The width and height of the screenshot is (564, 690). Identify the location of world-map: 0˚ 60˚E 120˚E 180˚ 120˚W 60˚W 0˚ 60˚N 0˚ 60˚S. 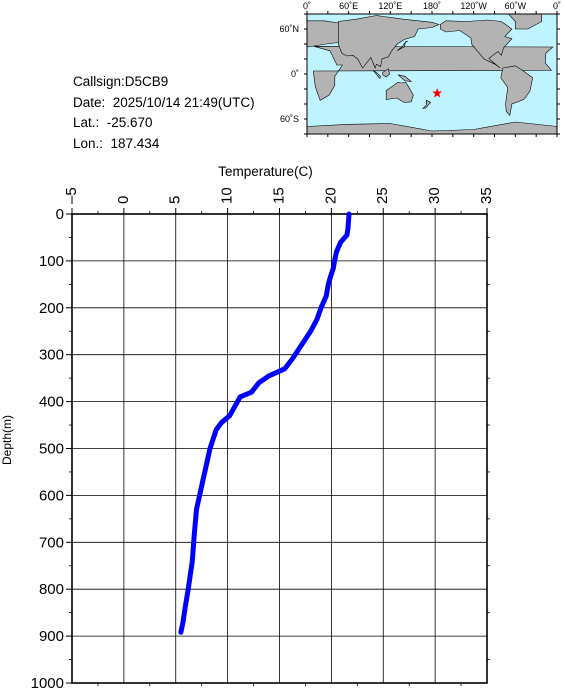
(420, 69).